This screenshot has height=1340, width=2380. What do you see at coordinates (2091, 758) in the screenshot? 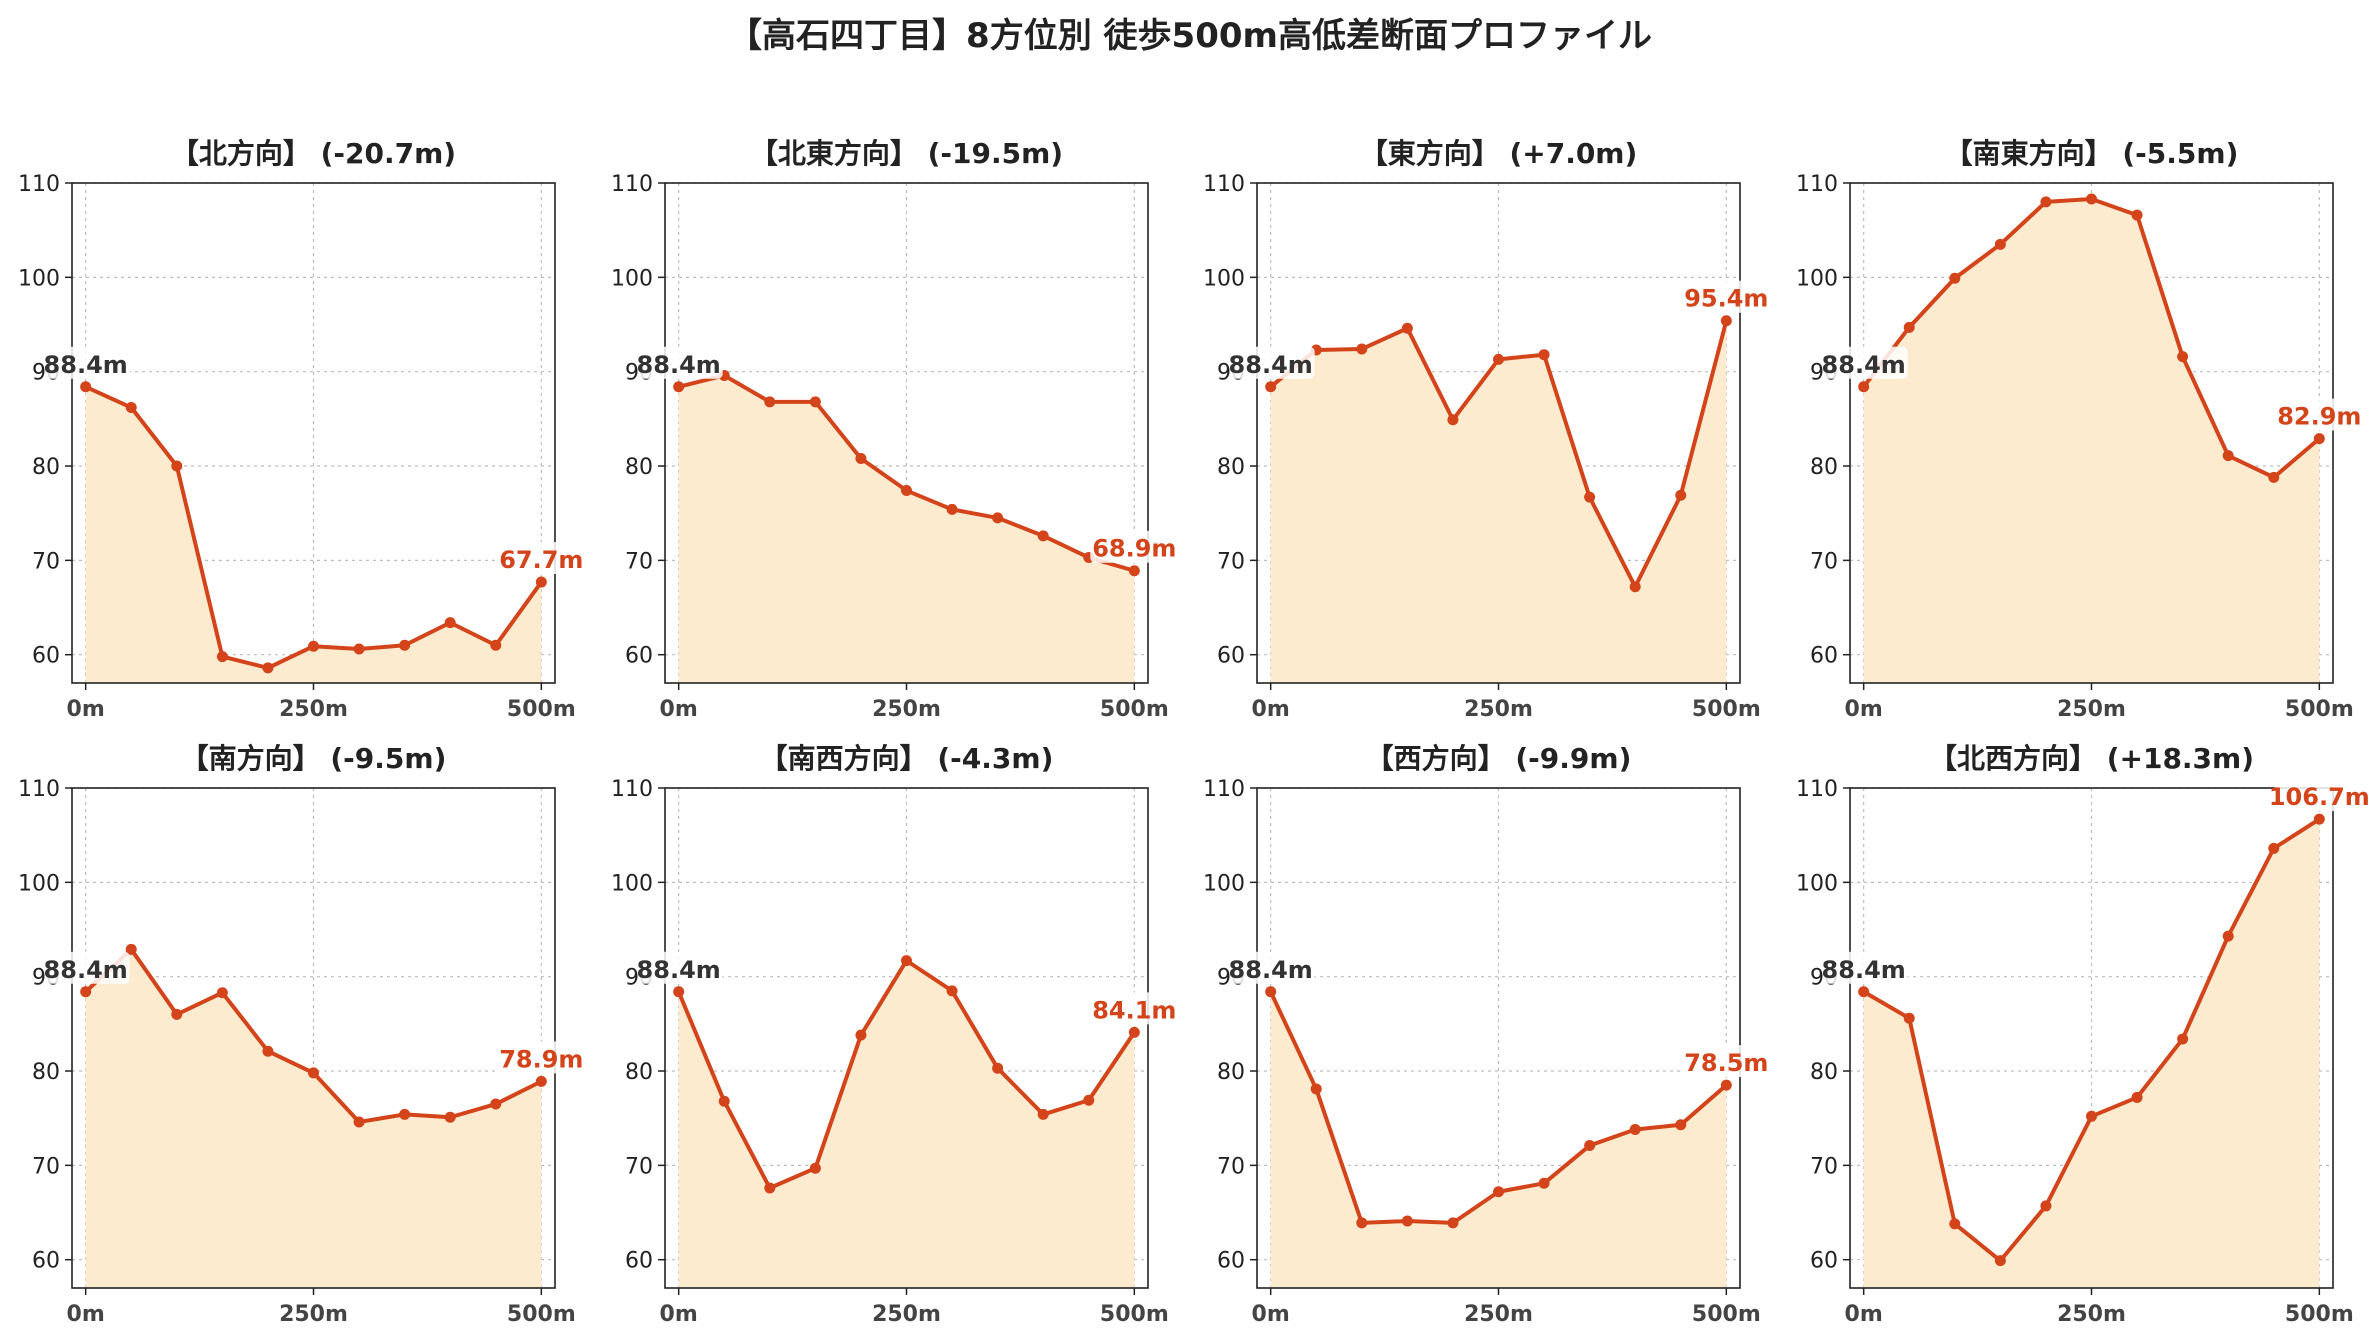
I see `chart-title: 【北西方向】 (+18.3m)` at bounding box center [2091, 758].